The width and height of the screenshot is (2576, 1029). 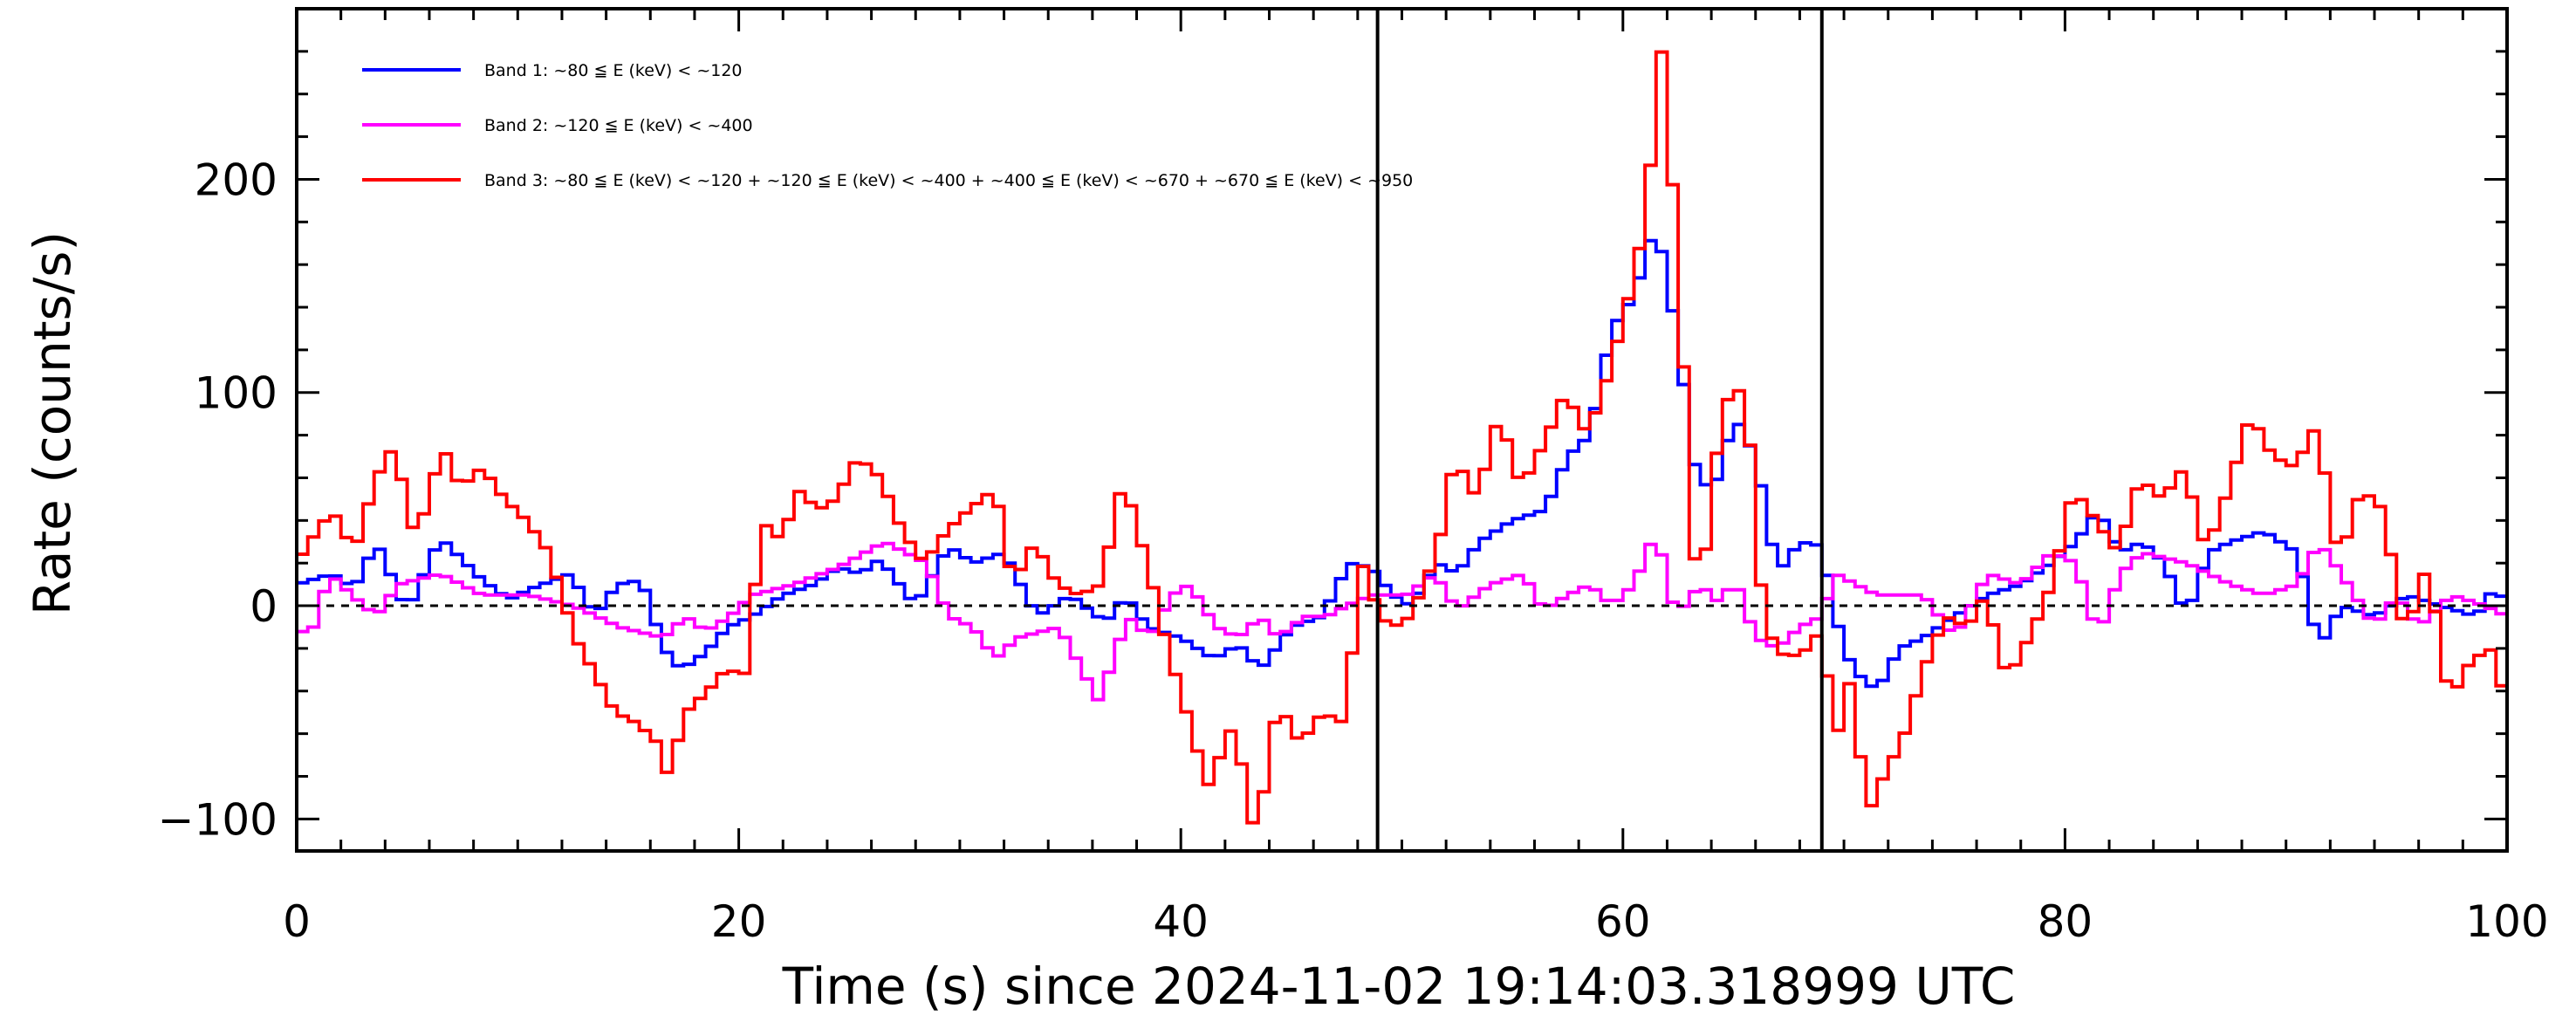 What do you see at coordinates (236, 179) in the screenshot?
I see `y-tick-label: 200` at bounding box center [236, 179].